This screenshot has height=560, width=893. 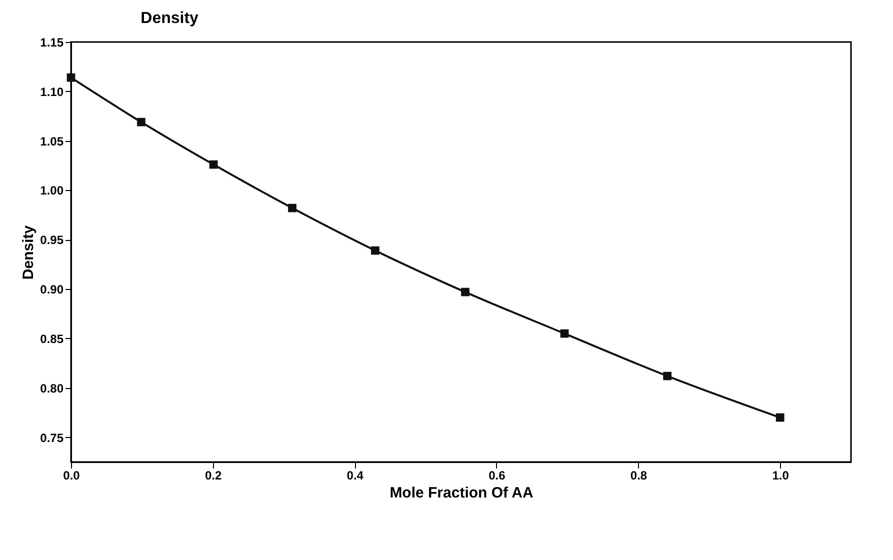 I want to click on y-tick-label: 0.85, so click(x=52, y=339).